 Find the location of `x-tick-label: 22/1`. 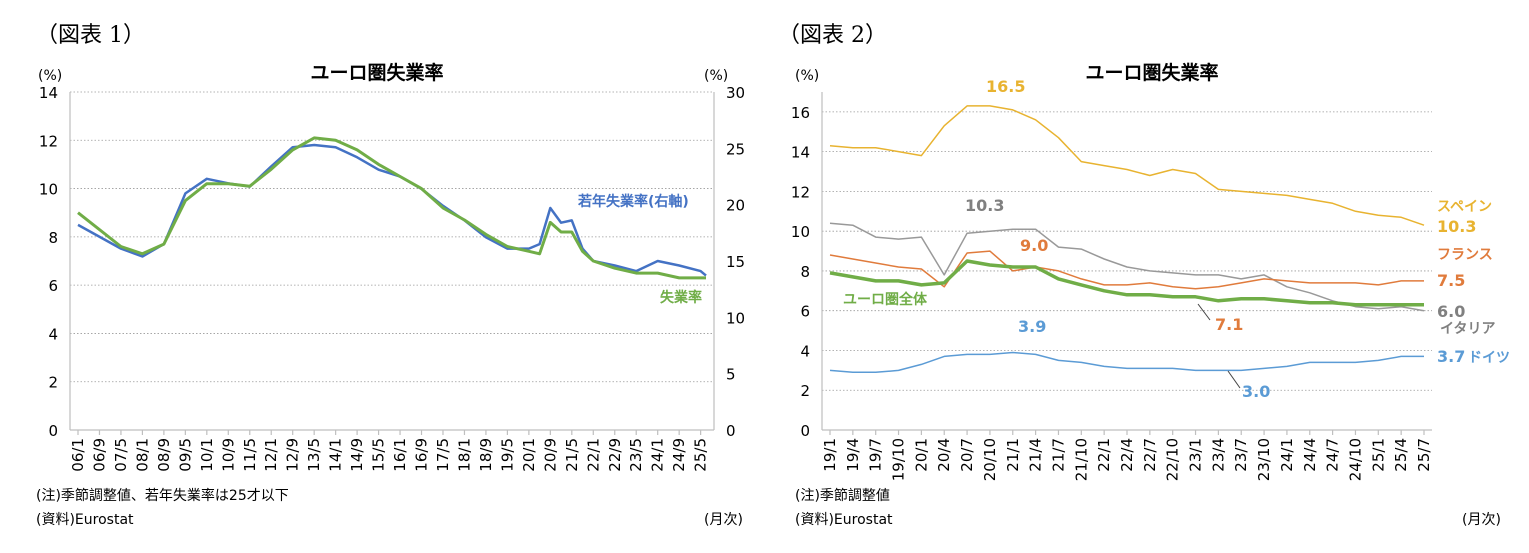

x-tick-label: 22/1 is located at coordinates (593, 455).